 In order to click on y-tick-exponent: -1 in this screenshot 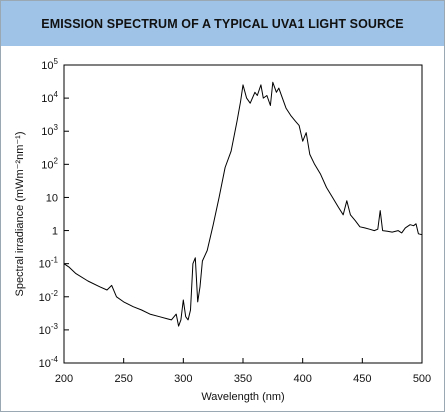, I will do `click(55, 260)`.